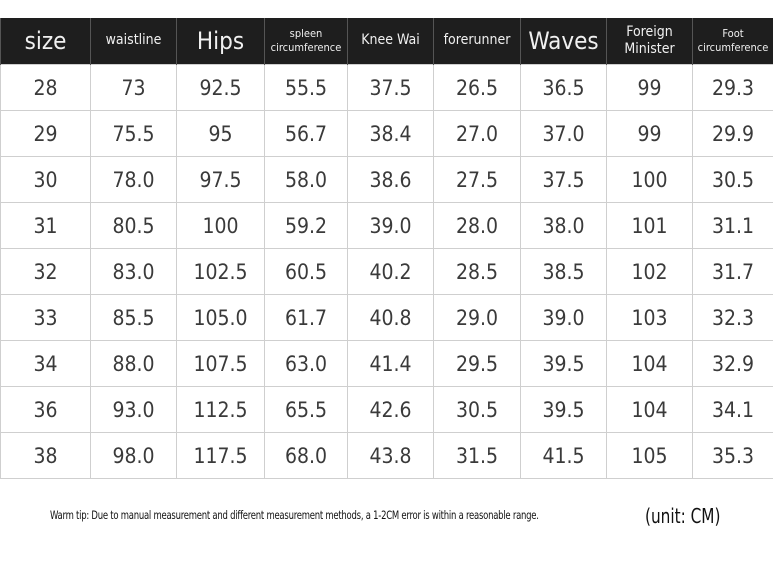  I want to click on column-header: waistline, so click(133, 41).